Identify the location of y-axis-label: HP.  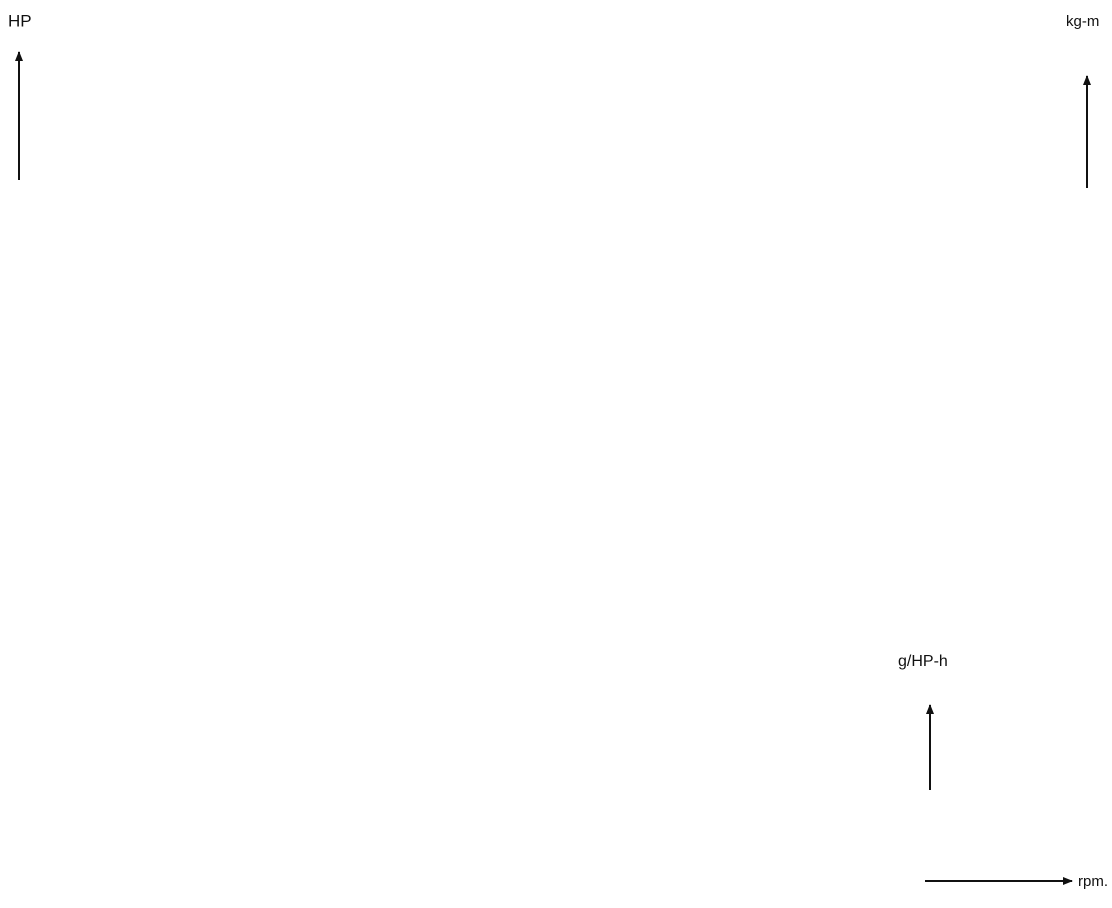
(20, 20).